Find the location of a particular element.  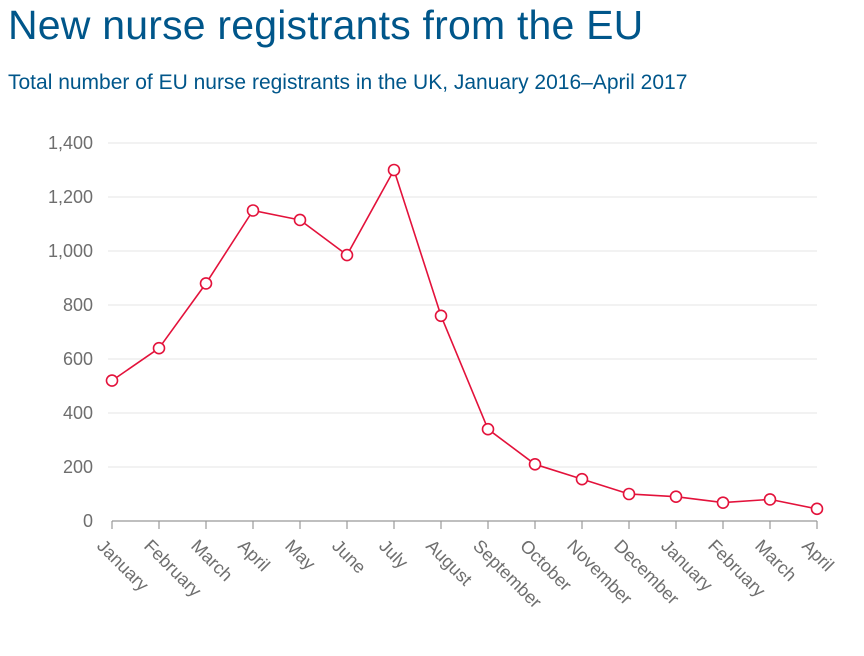

x-tick-label: August is located at coordinates (449, 563).